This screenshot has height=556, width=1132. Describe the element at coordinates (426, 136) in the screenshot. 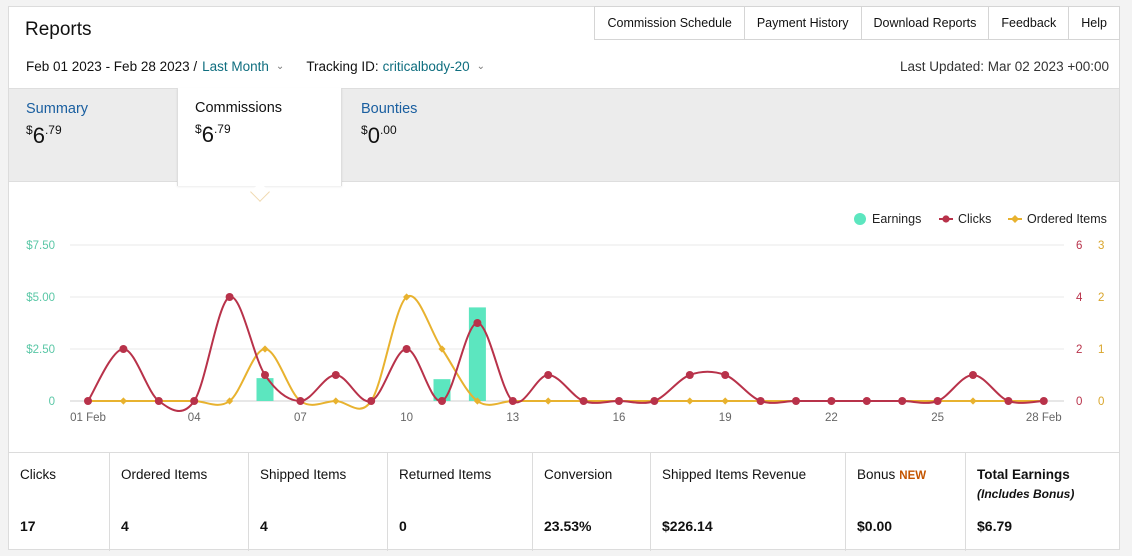

I see `tab-bounties: Bounties $0.00` at that location.